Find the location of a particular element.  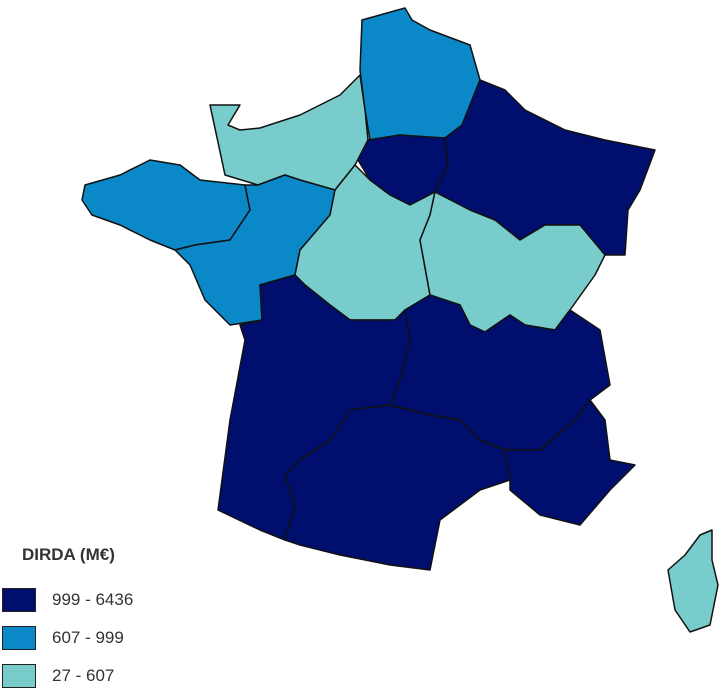

legend-item: 607 - 999 is located at coordinates (67, 638).